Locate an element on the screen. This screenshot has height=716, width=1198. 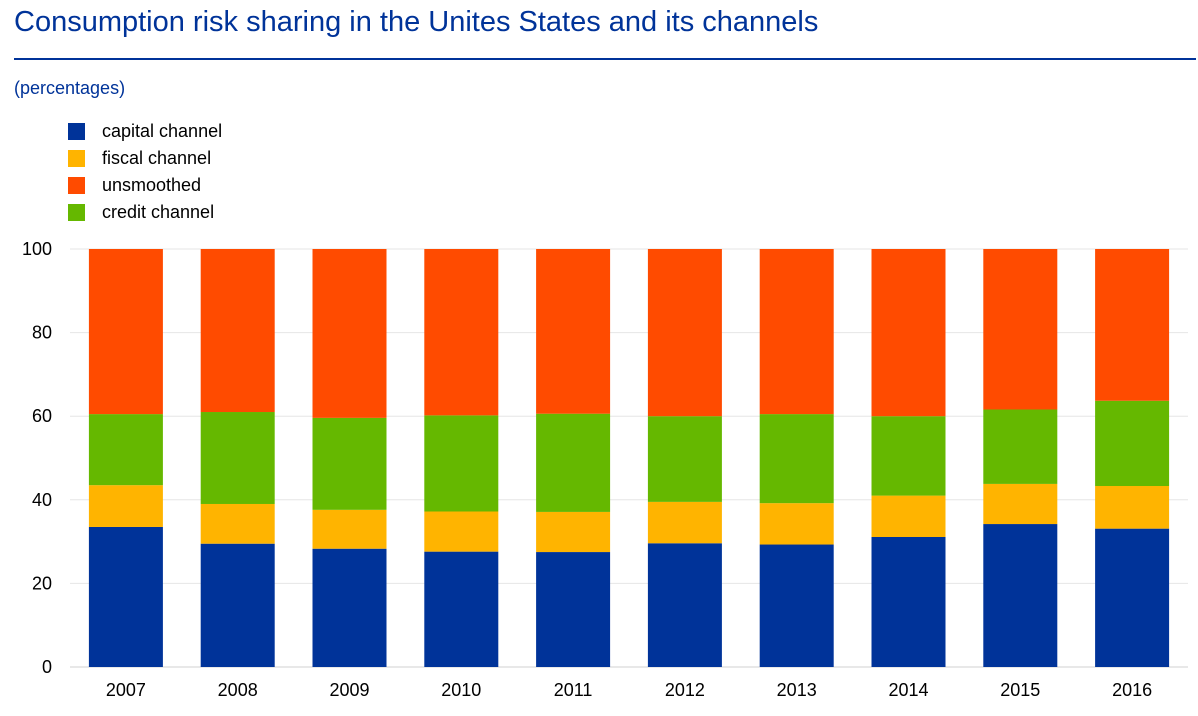
bar-capital-channel-2008 is located at coordinates (237, 605).